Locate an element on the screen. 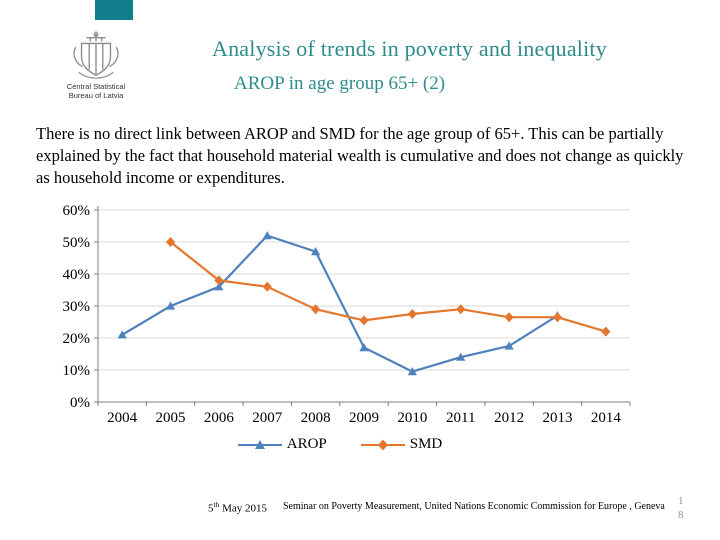  svg-text: 10% is located at coordinates (77, 371).